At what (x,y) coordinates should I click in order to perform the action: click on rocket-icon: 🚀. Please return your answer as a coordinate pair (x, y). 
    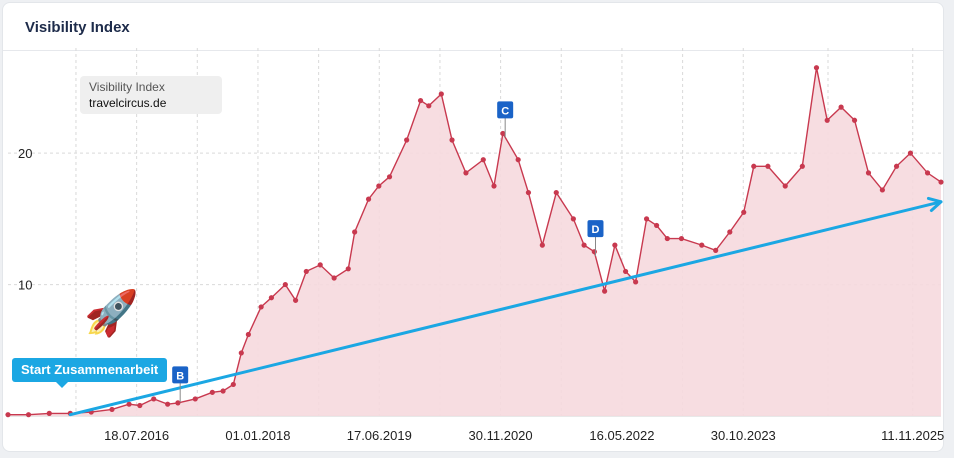
    Looking at the image, I should click on (111, 313).